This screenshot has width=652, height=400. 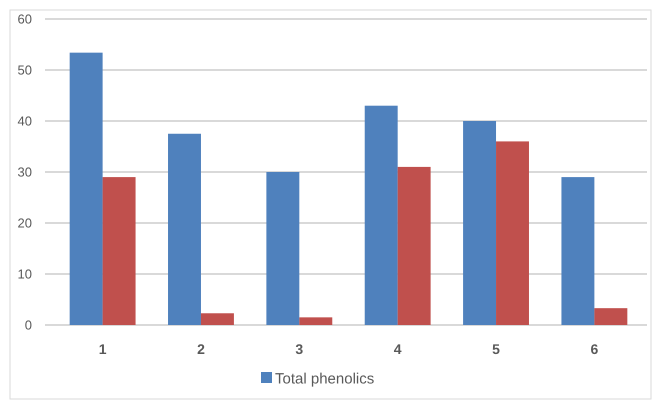 I want to click on x-tick-label: 1, so click(x=102, y=349).